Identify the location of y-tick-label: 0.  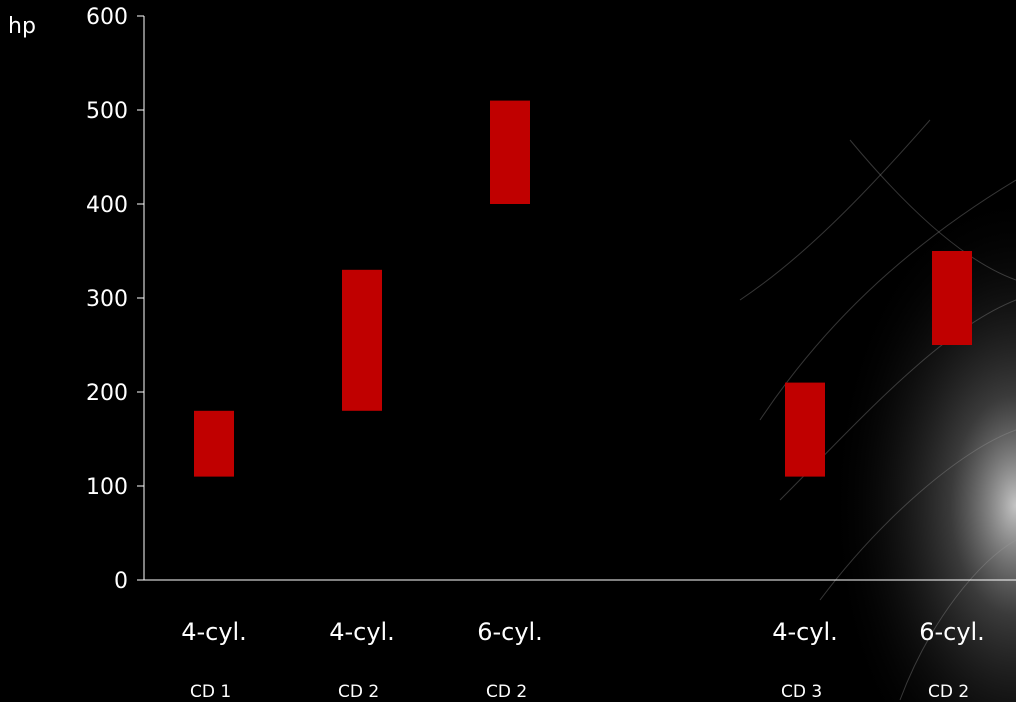
(121, 581).